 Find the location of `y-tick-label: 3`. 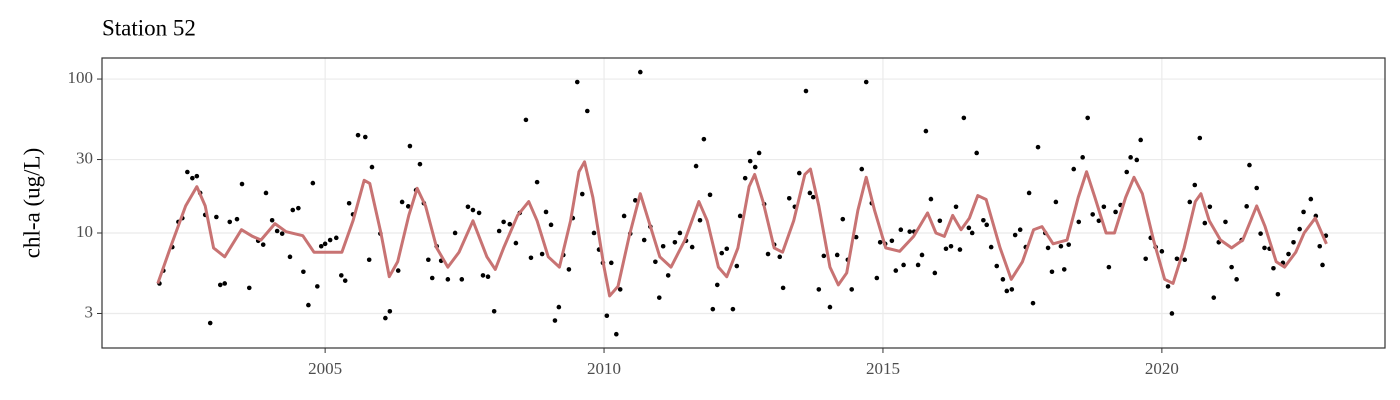

y-tick-label: 3 is located at coordinates (89, 311).